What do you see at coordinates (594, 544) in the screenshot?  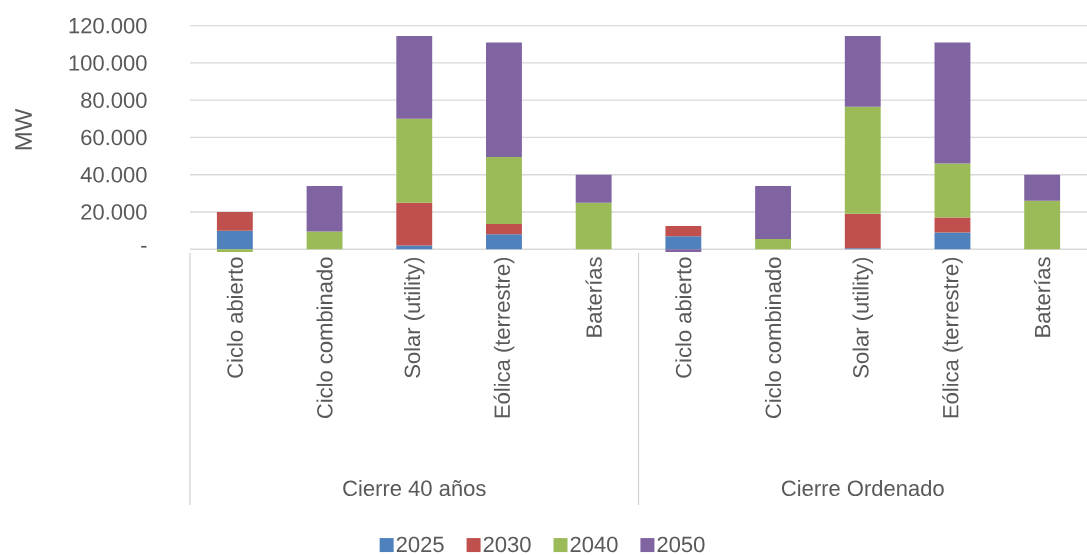 I see `legend-label: 2040` at bounding box center [594, 544].